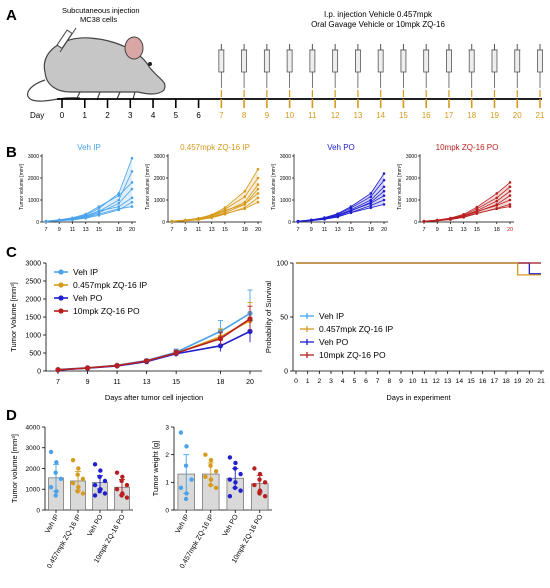  What do you see at coordinates (183, 524) in the screenshot?
I see `category-label: Veh IP` at bounding box center [183, 524].